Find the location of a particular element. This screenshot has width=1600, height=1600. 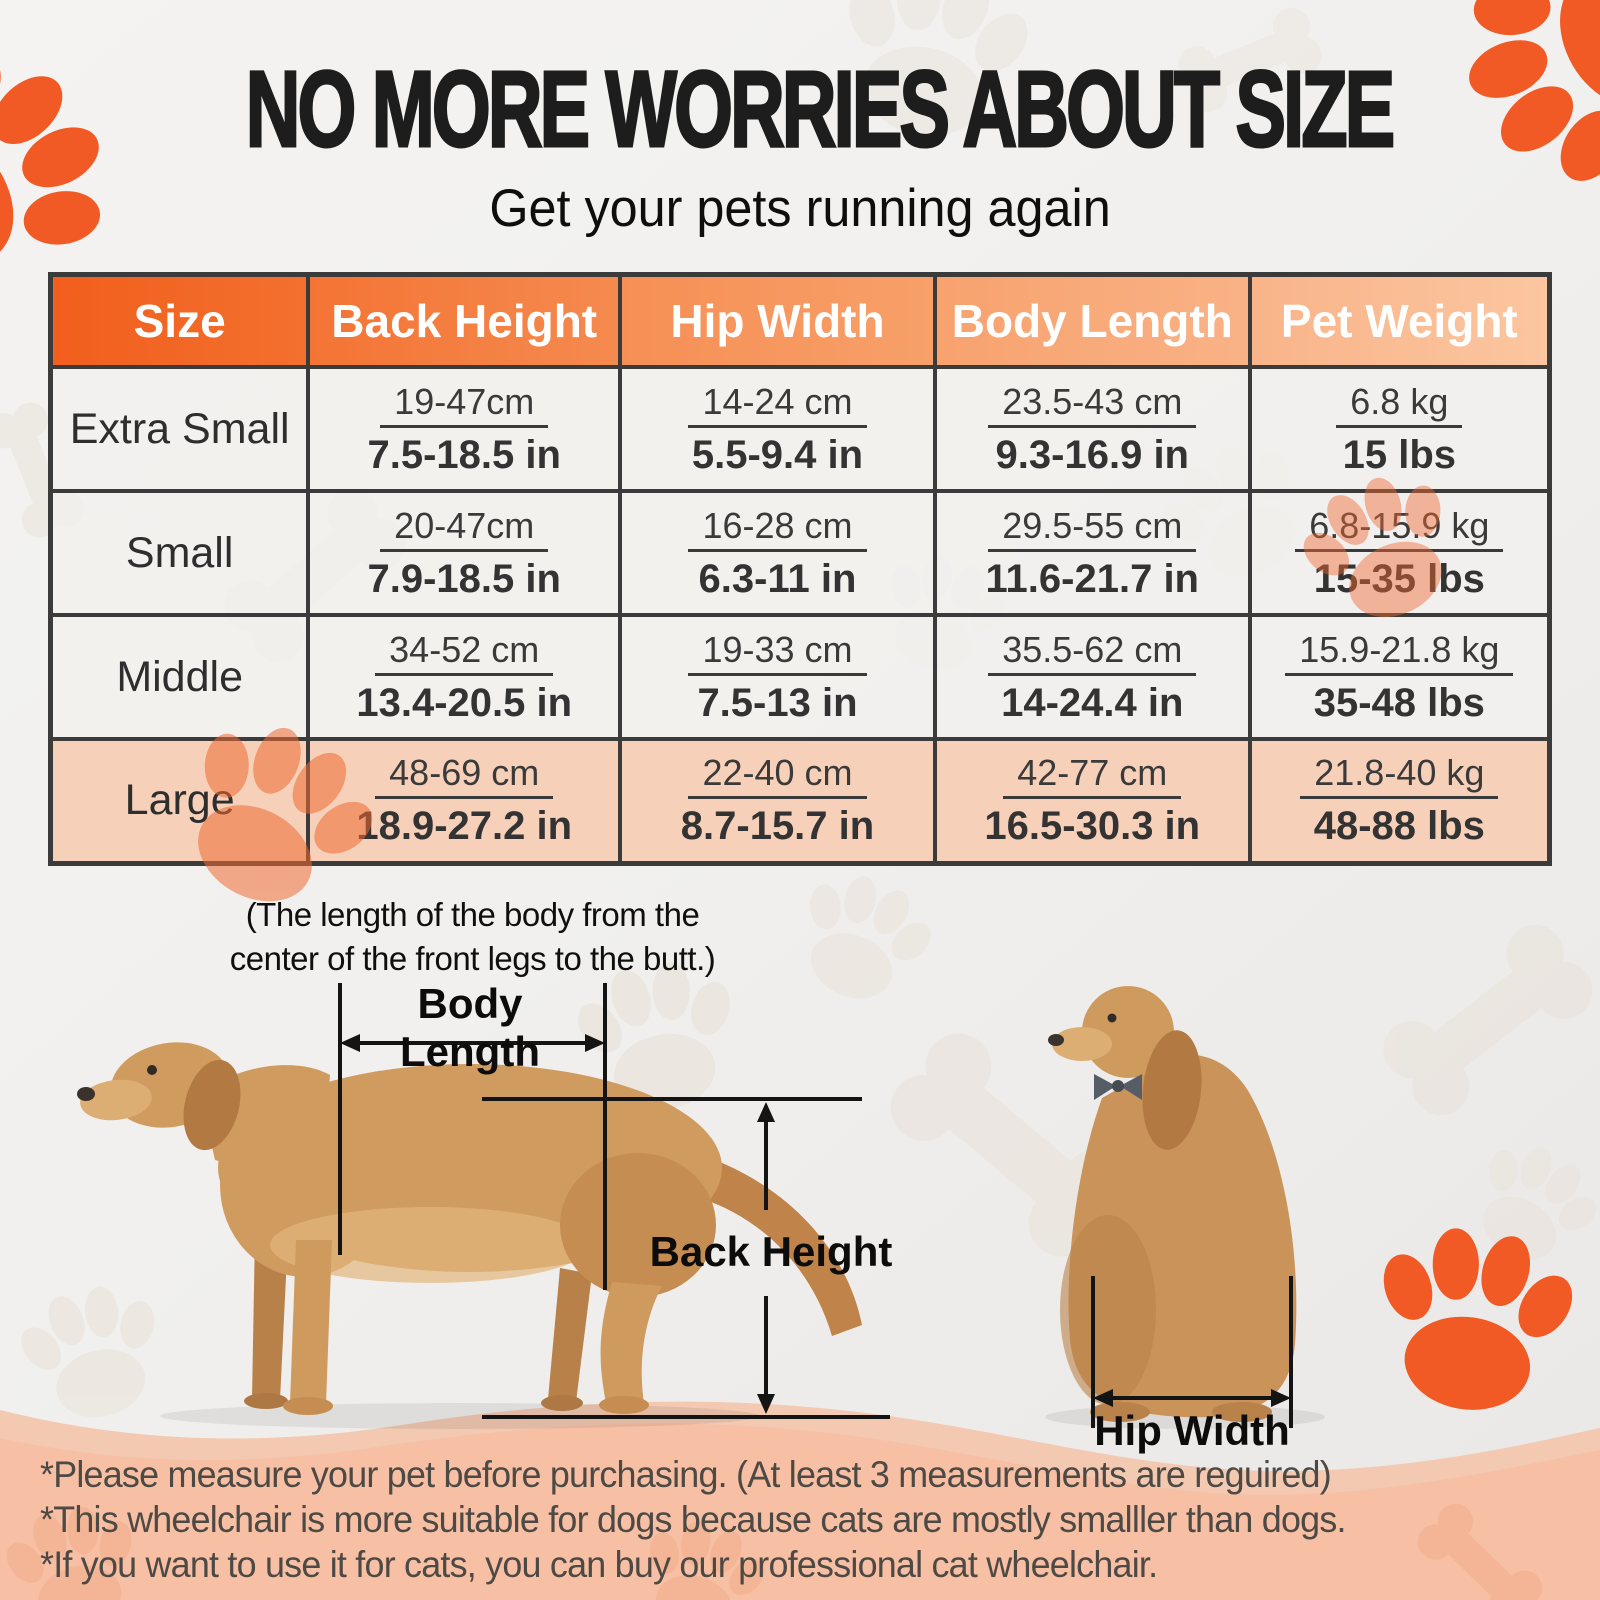

size-label: Large is located at coordinates (179, 801).